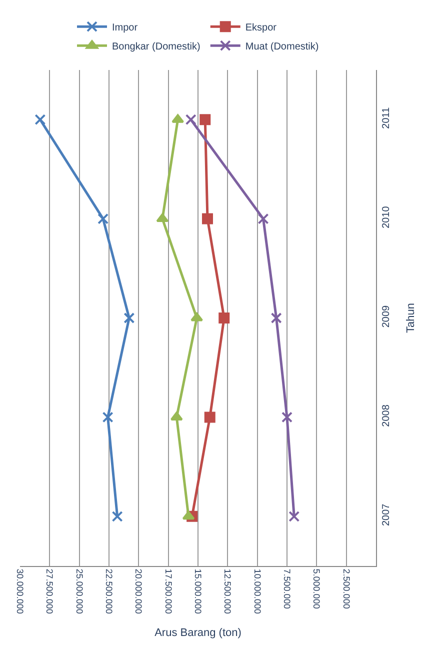 The image size is (427, 649). I want to click on x-tick-label: 5.000.000, so click(317, 588).